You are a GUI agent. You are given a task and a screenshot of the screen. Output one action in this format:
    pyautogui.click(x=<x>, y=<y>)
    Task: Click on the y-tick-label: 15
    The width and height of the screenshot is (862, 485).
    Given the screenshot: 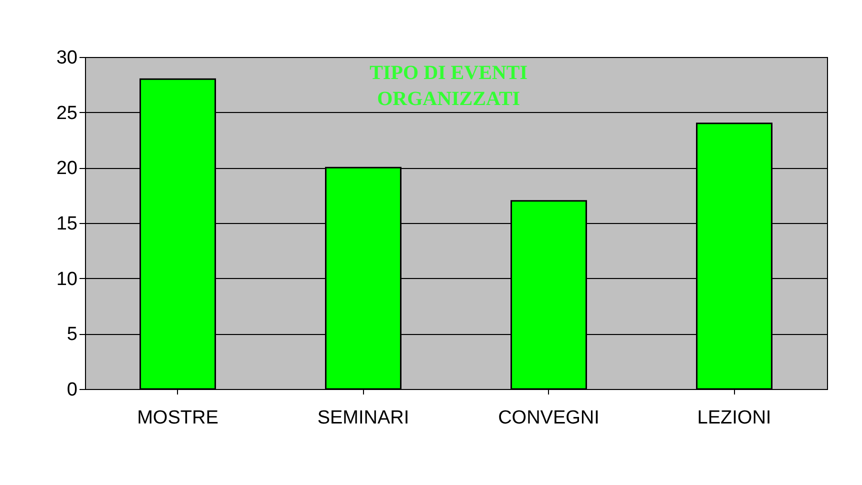 What is the action you would take?
    pyautogui.click(x=67, y=224)
    